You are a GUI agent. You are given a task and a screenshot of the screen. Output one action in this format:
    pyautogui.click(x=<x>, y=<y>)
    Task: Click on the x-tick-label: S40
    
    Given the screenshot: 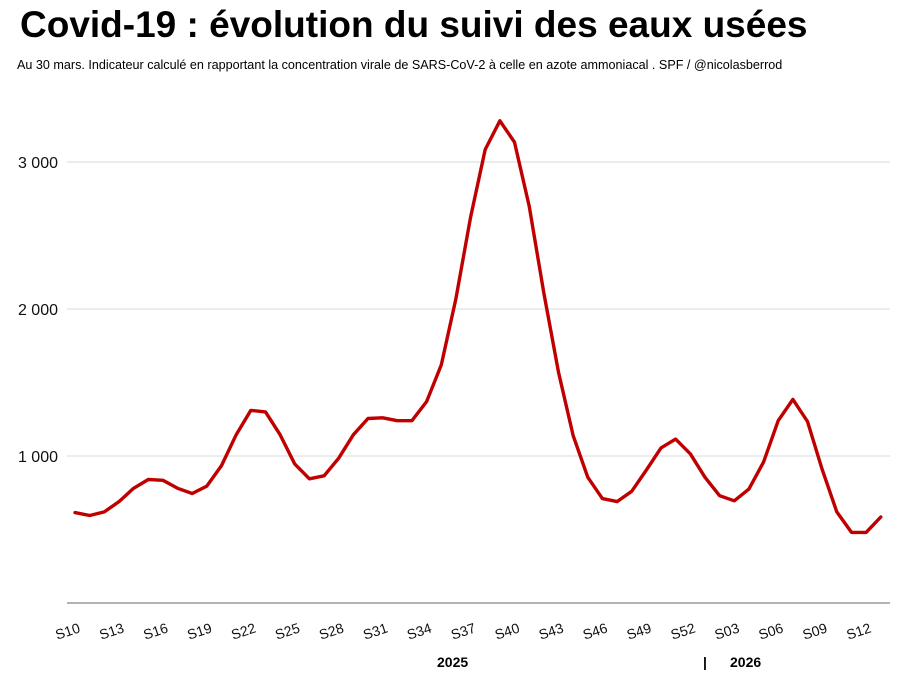 What is the action you would take?
    pyautogui.click(x=507, y=631)
    